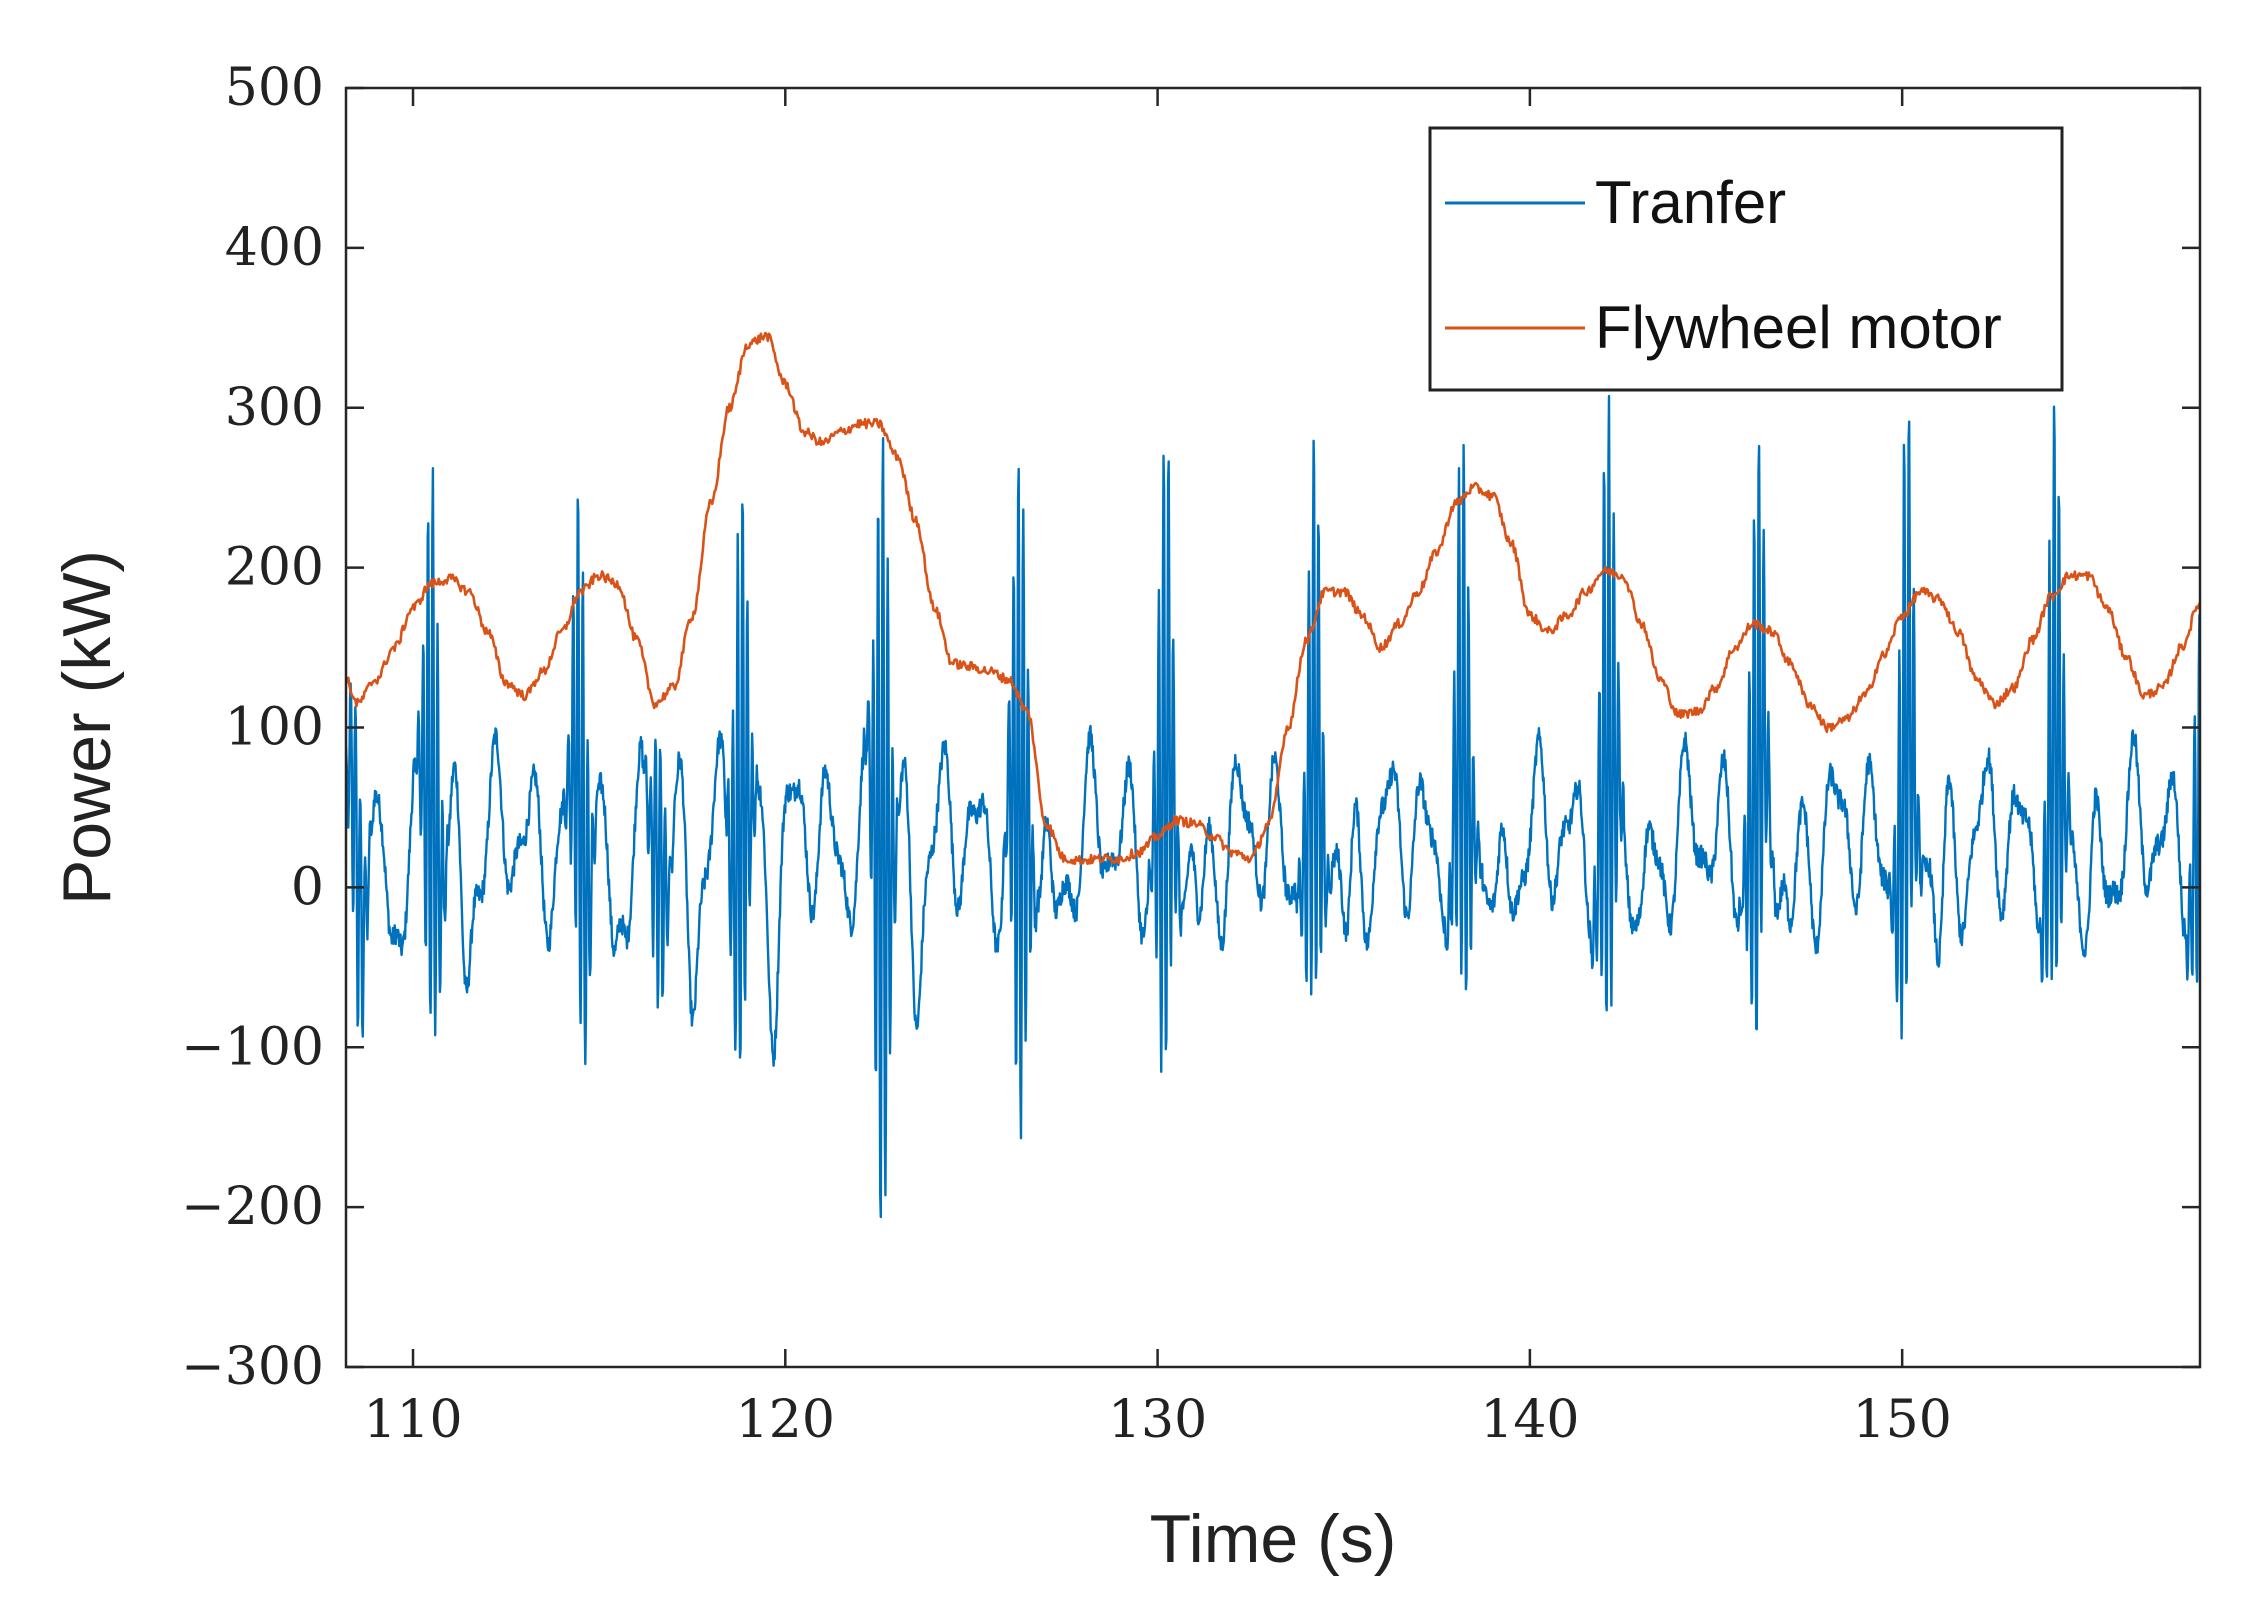 The width and height of the screenshot is (2246, 1621). I want to click on y-tick-label: 500, so click(274, 88).